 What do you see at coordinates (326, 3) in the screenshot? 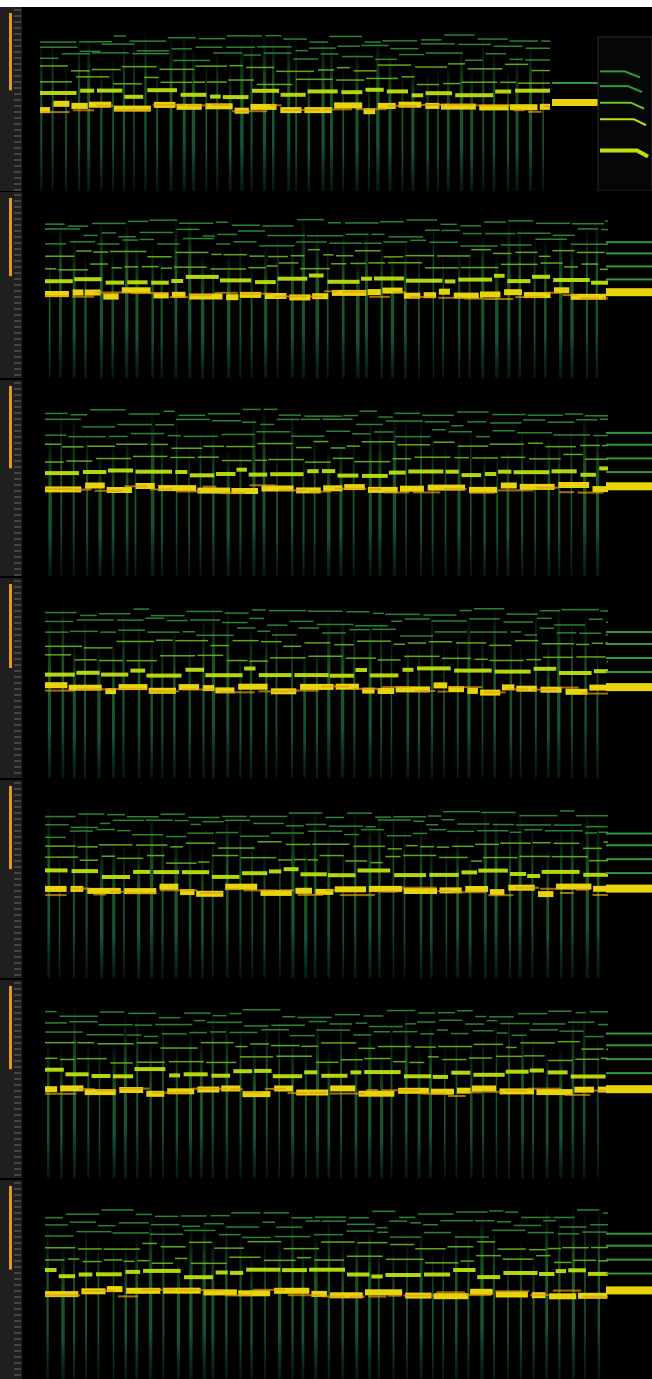
I see `top-edge-strip` at bounding box center [326, 3].